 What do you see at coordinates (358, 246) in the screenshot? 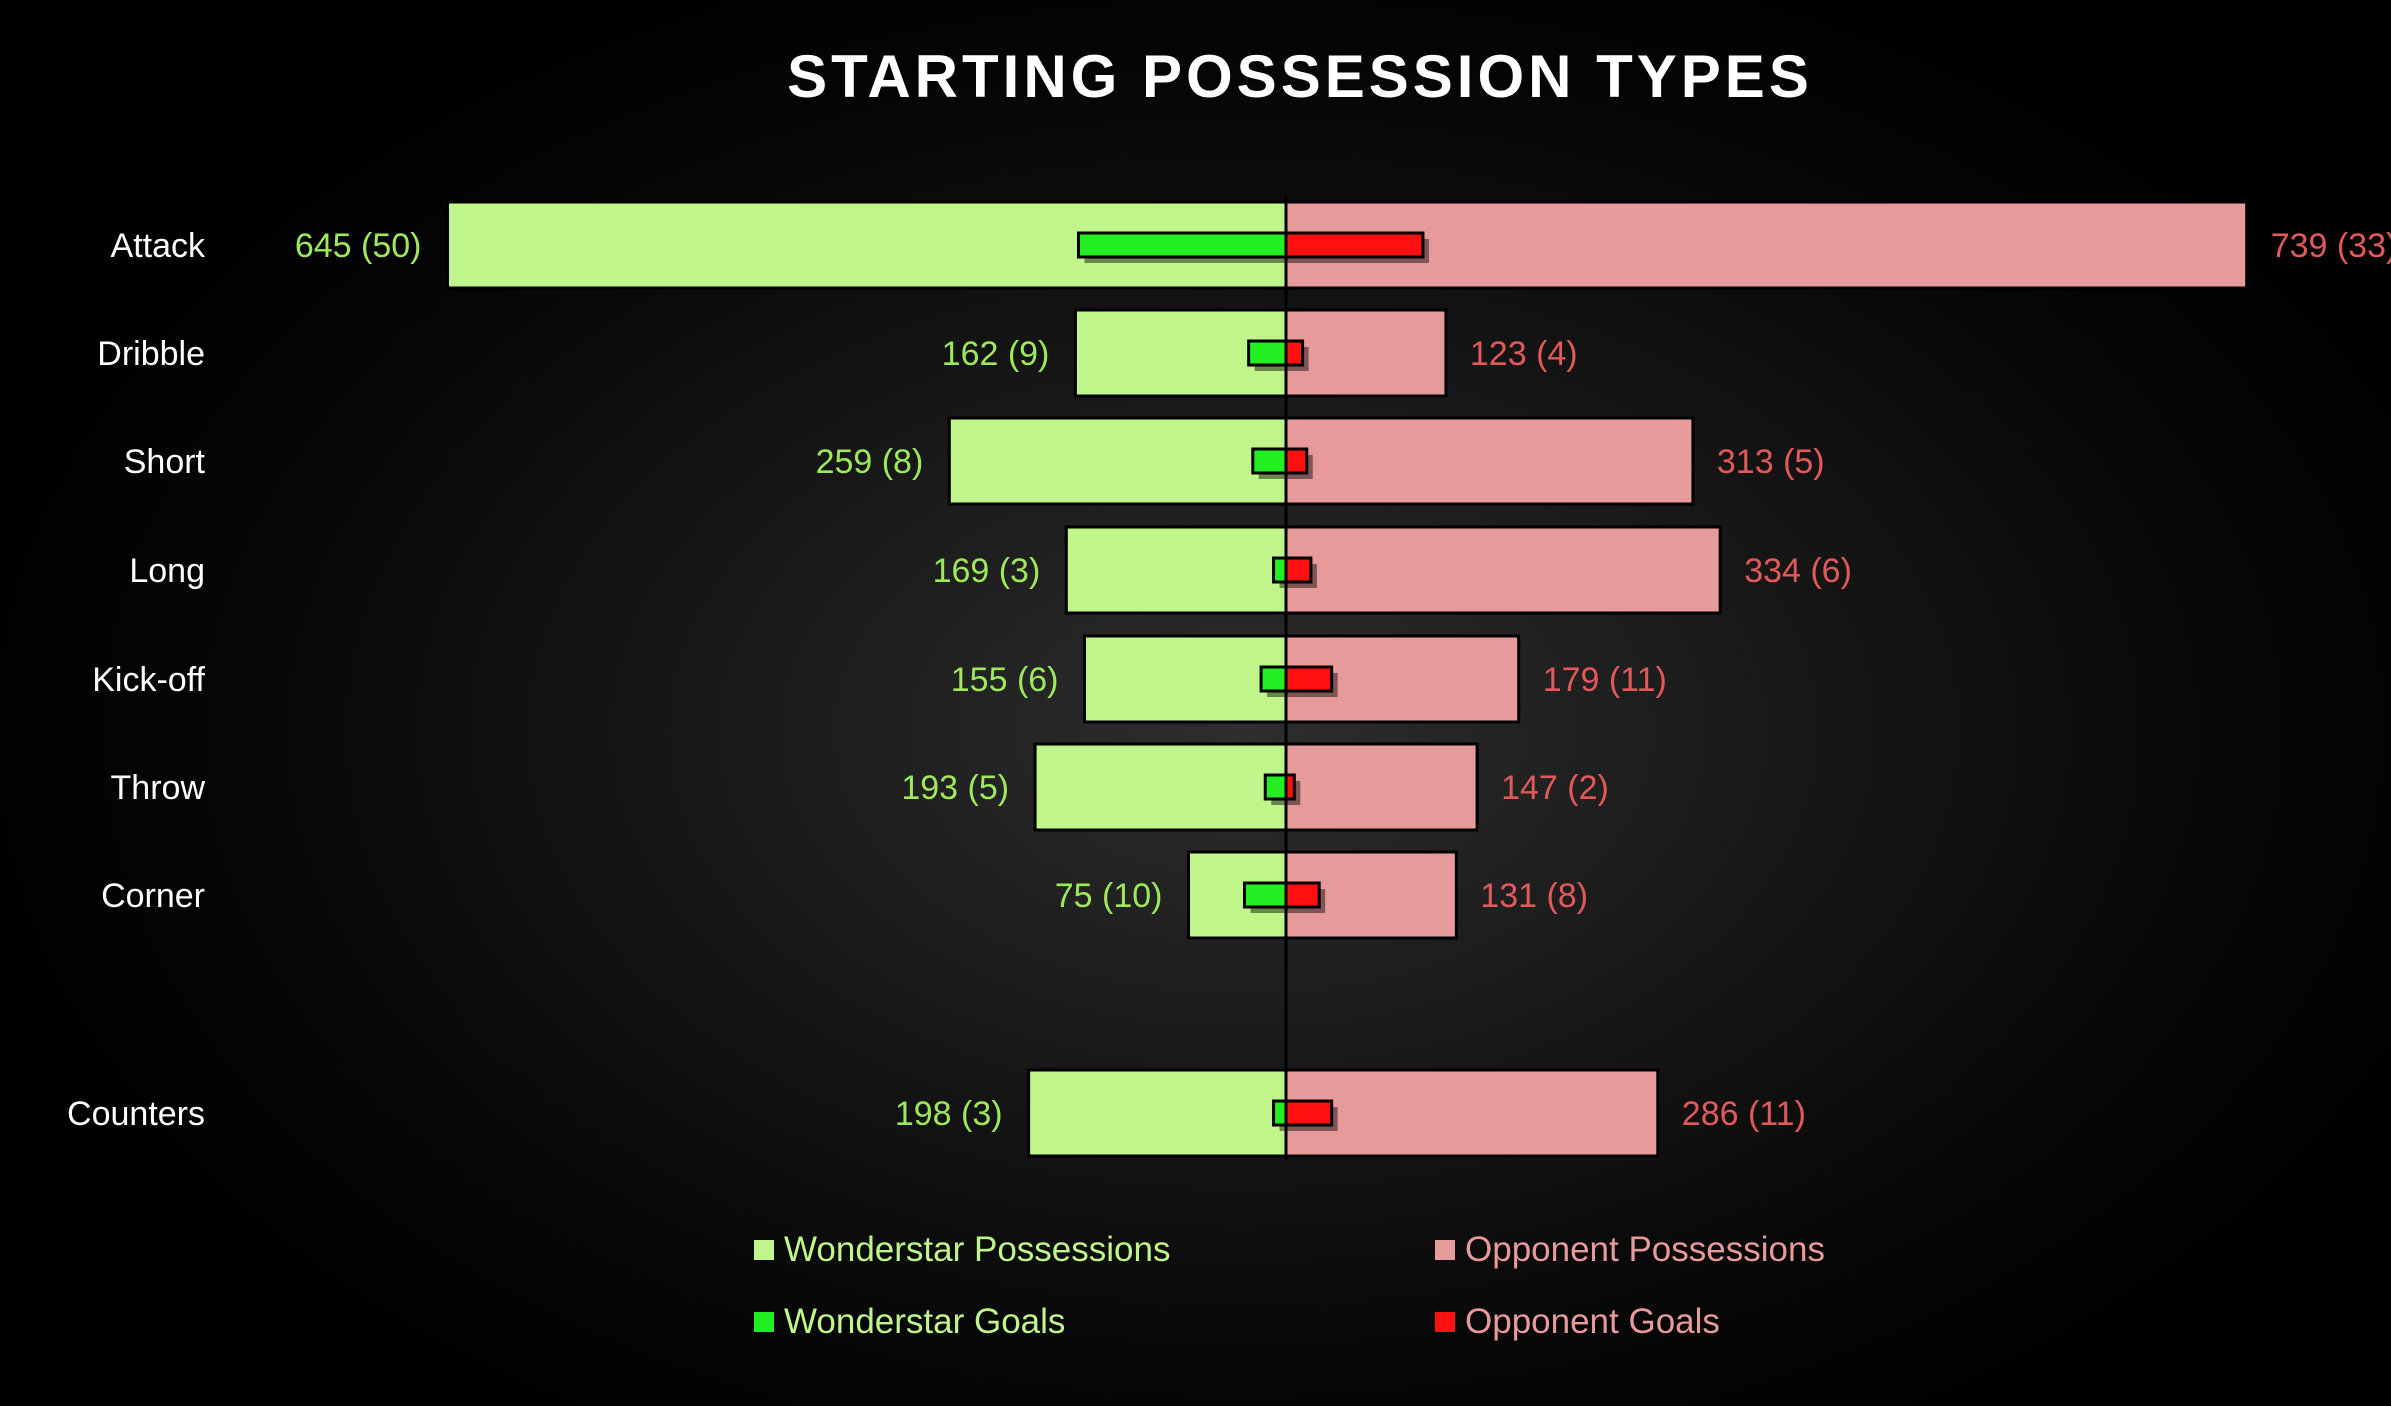
I see `data-label-wonderstar: 645 (50)` at bounding box center [358, 246].